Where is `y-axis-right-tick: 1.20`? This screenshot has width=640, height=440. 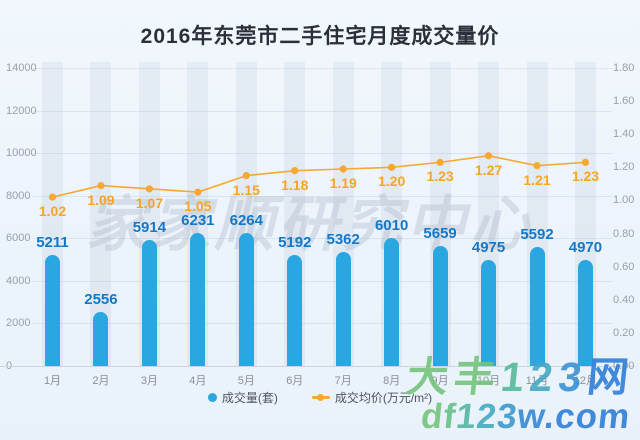 y-axis-right-tick: 1.20 is located at coordinates (624, 167).